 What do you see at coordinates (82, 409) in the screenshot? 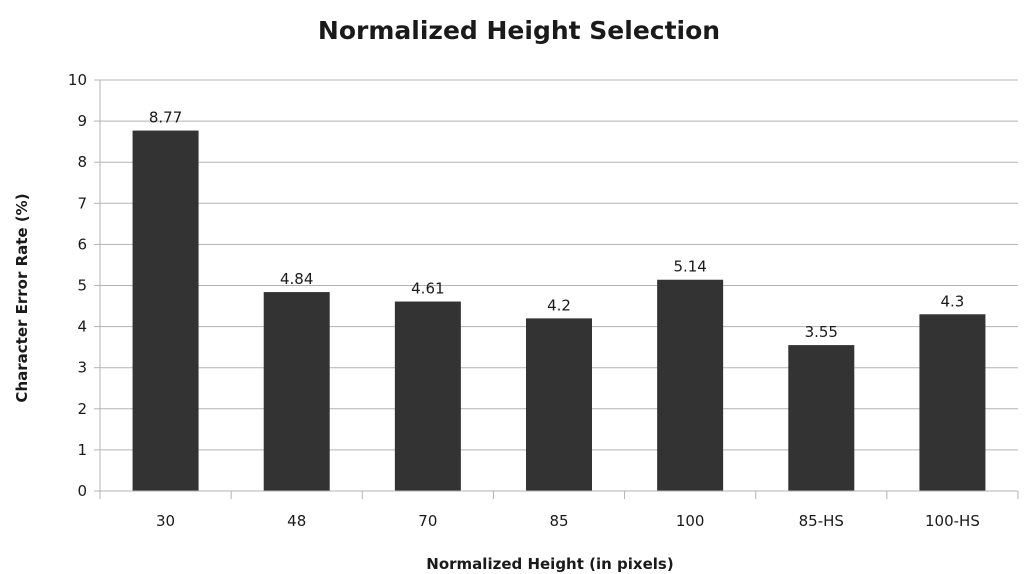
I see `y-tick-label: 2` at bounding box center [82, 409].